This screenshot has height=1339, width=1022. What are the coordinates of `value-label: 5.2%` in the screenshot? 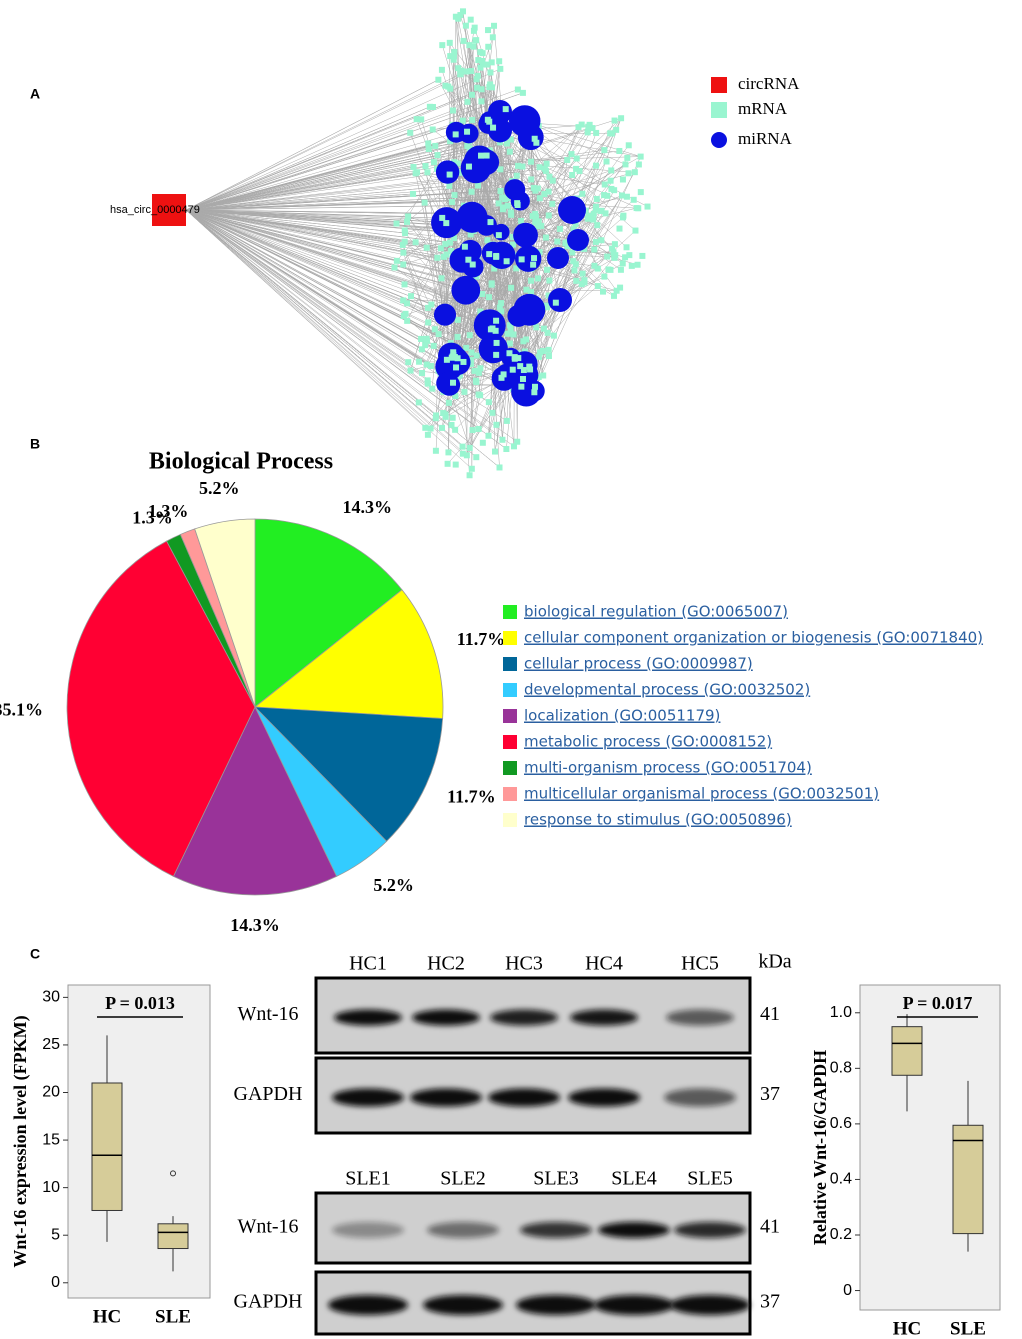 It's located at (393, 885).